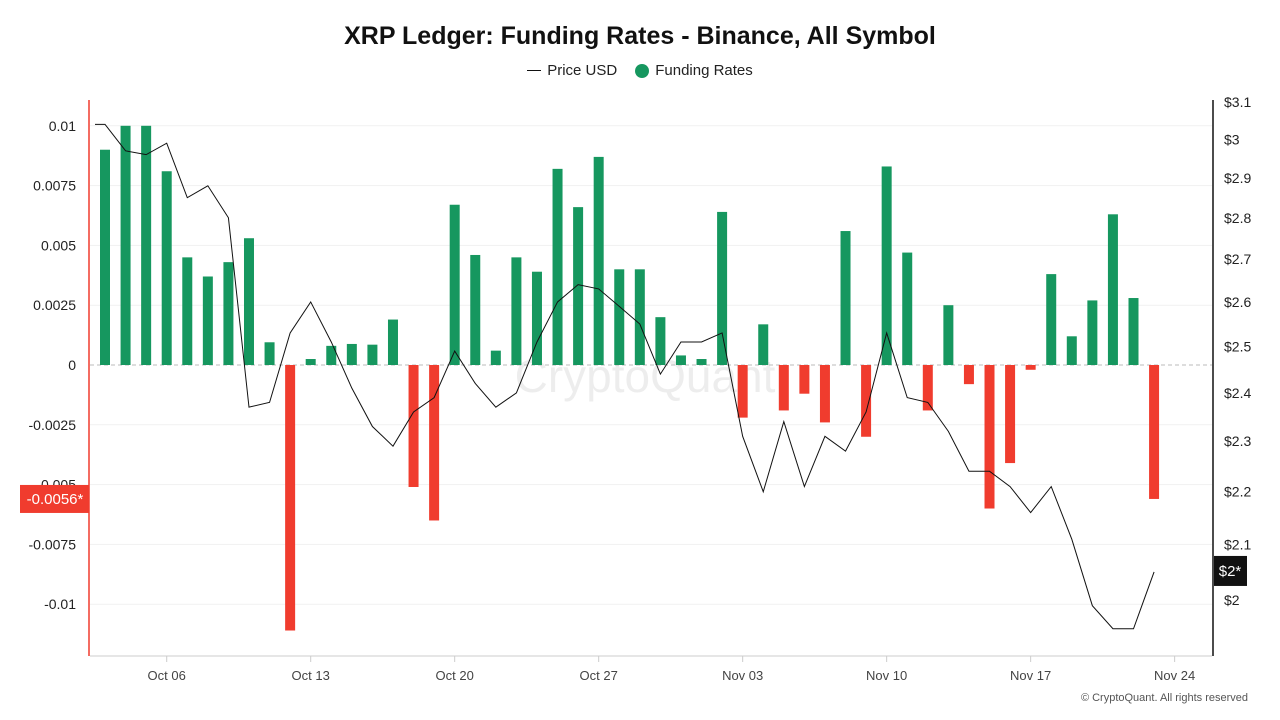 The height and width of the screenshot is (720, 1280). I want to click on current-price-label: $2*, so click(1230, 571).